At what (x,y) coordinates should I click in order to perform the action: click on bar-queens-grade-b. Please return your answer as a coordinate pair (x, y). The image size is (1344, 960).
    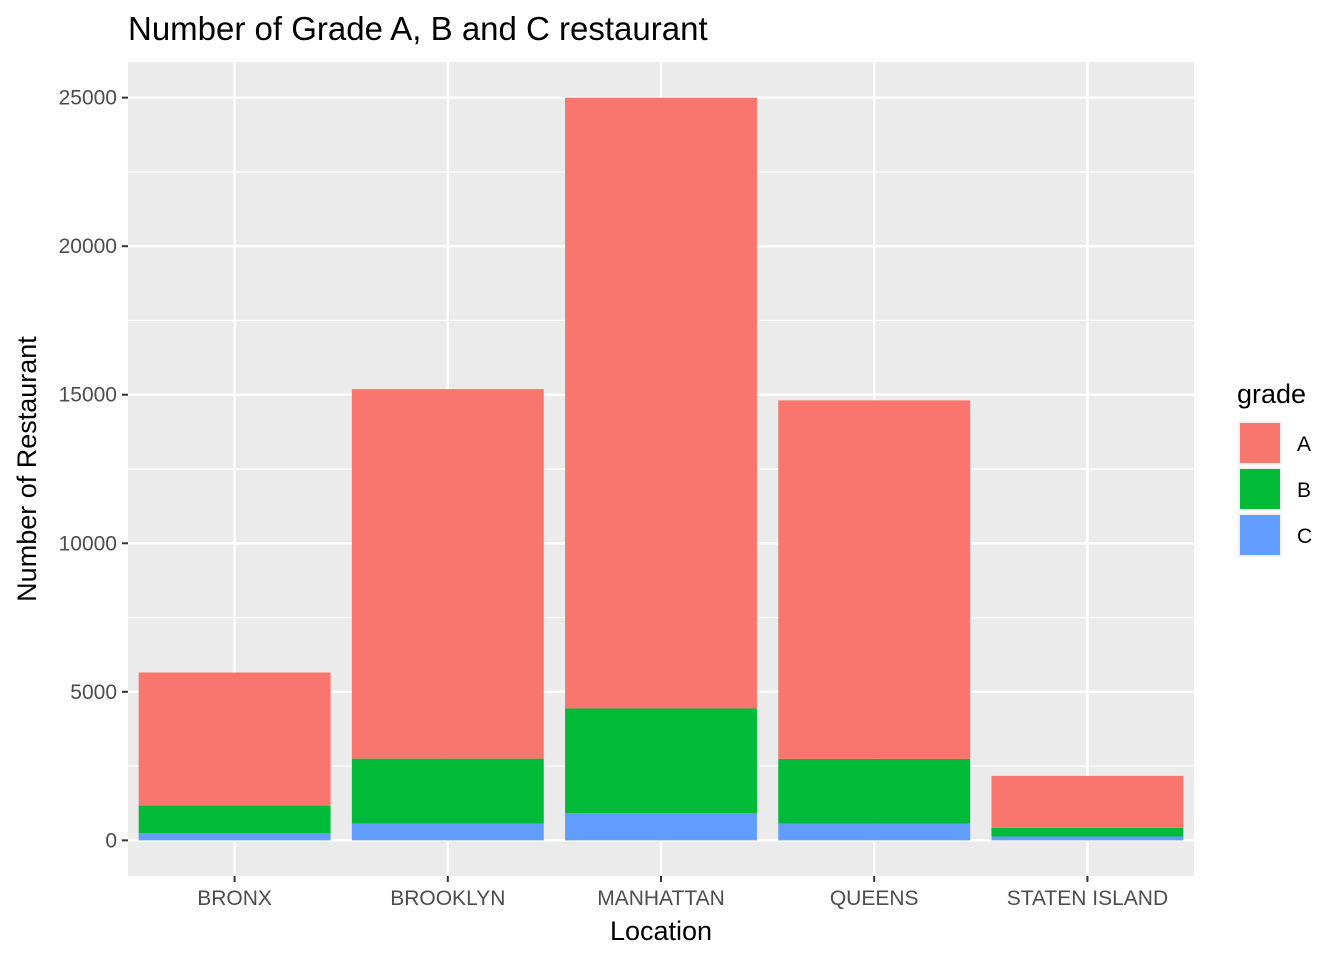
    Looking at the image, I should click on (874, 791).